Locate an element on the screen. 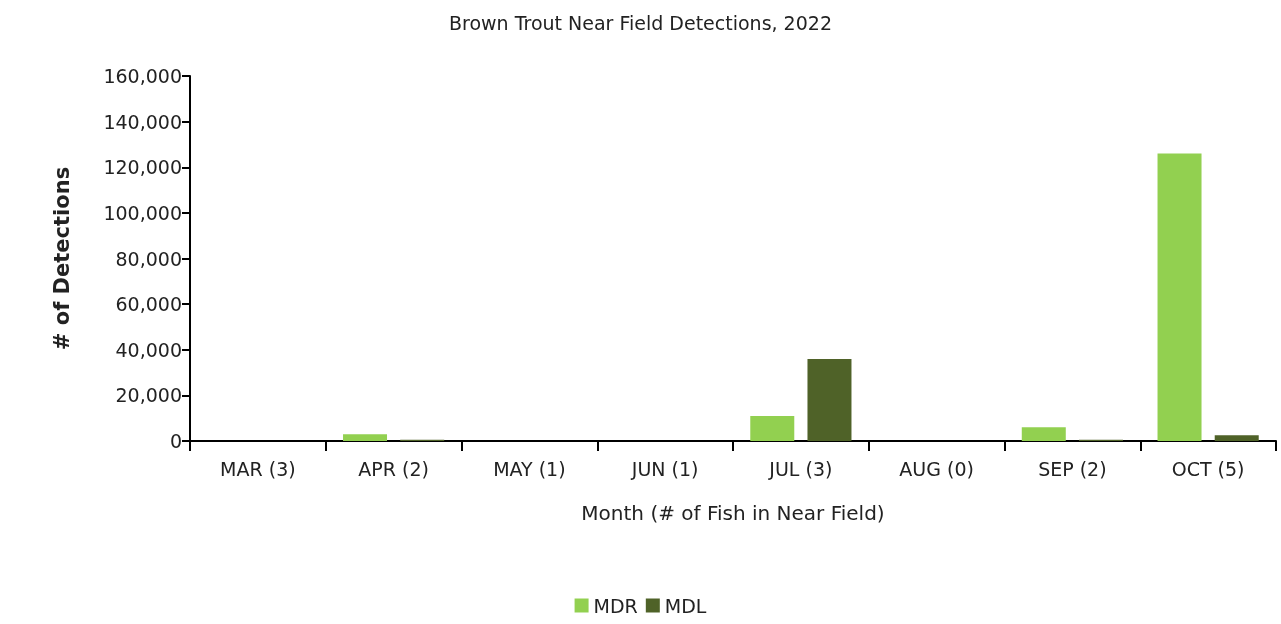 The width and height of the screenshot is (1281, 624). y-tick-label: 0 is located at coordinates (175, 441).